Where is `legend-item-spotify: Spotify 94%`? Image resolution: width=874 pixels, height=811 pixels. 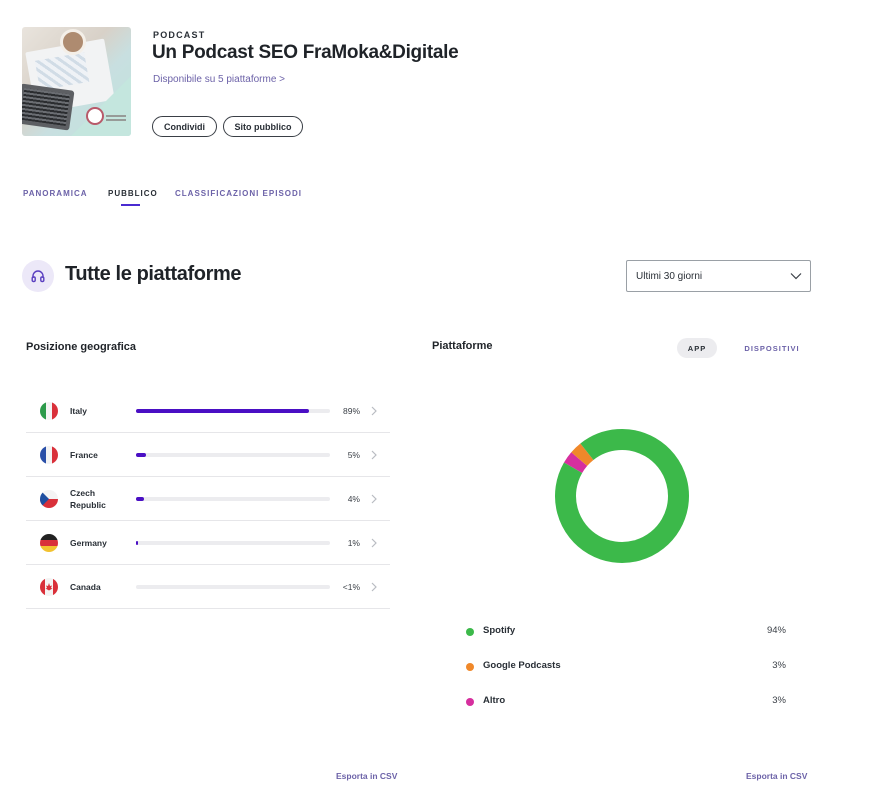
legend-item-spotify: Spotify 94% is located at coordinates (626, 632).